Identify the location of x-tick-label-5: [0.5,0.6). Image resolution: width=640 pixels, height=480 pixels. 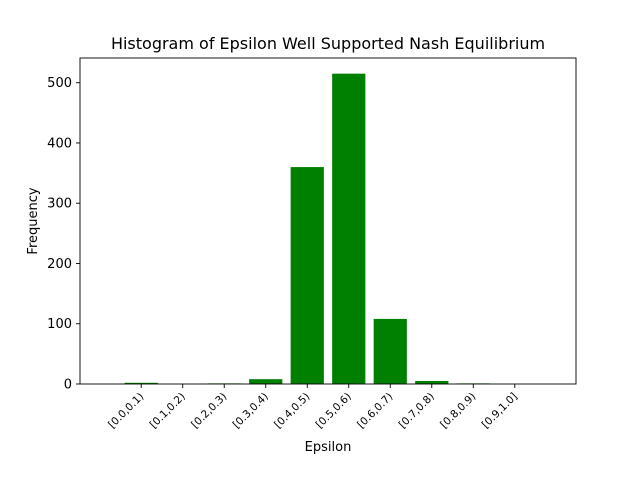
(334, 411).